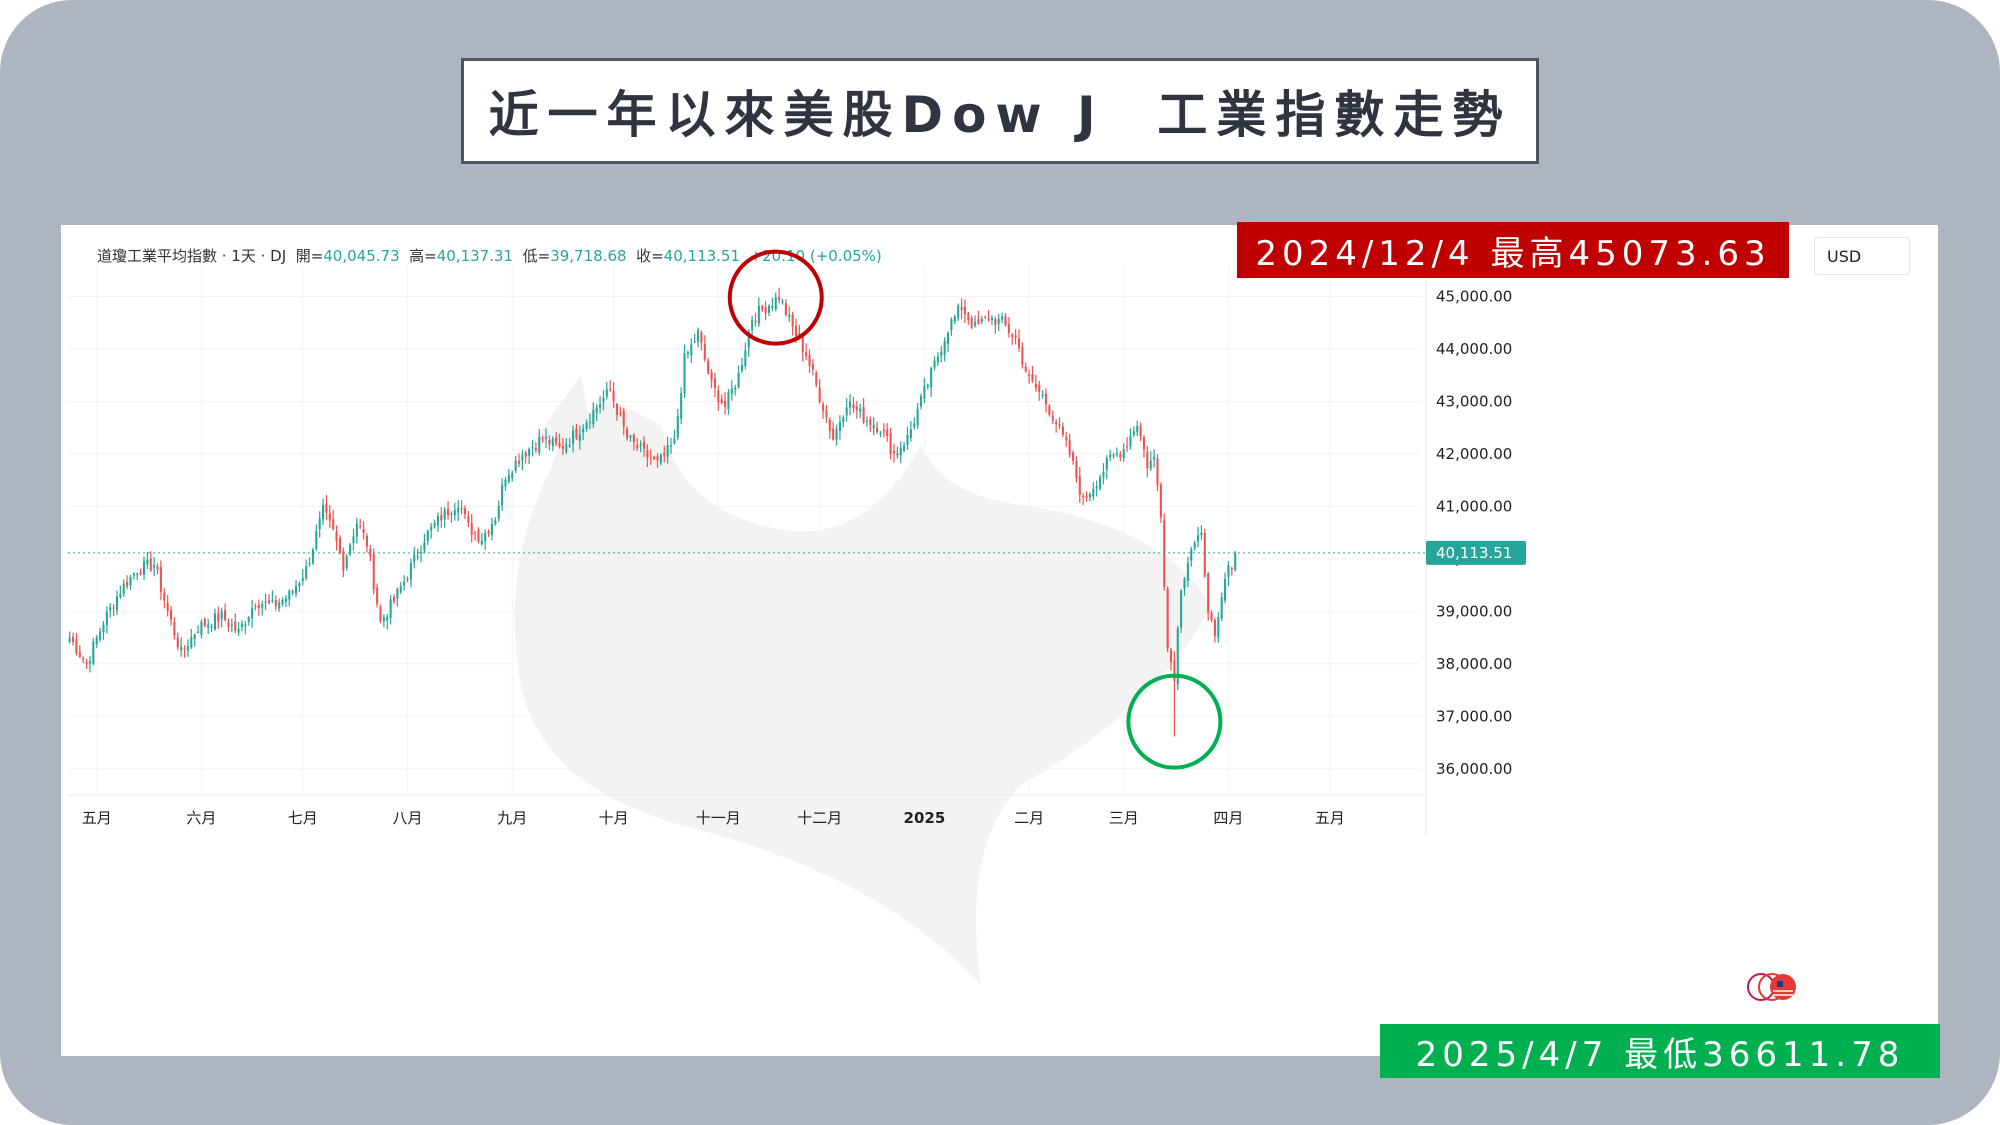 The image size is (2000, 1125). Describe the element at coordinates (1474, 769) in the screenshot. I see `y-tick-label: 36,000.00` at that location.